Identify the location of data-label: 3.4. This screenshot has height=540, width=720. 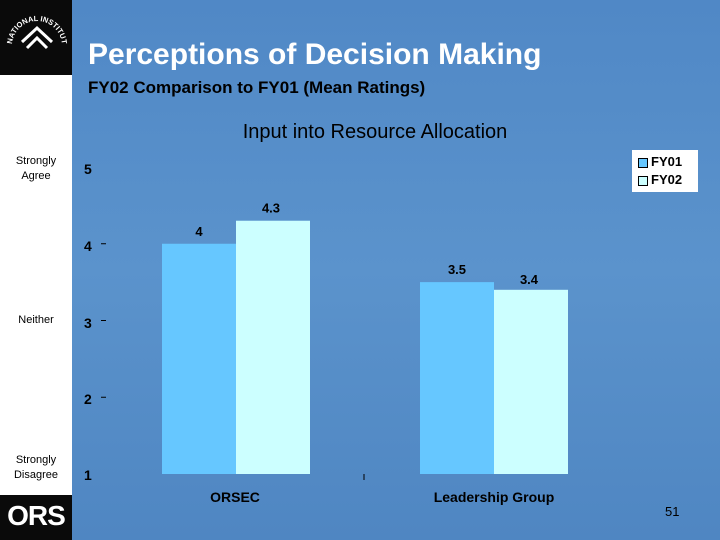
(529, 279).